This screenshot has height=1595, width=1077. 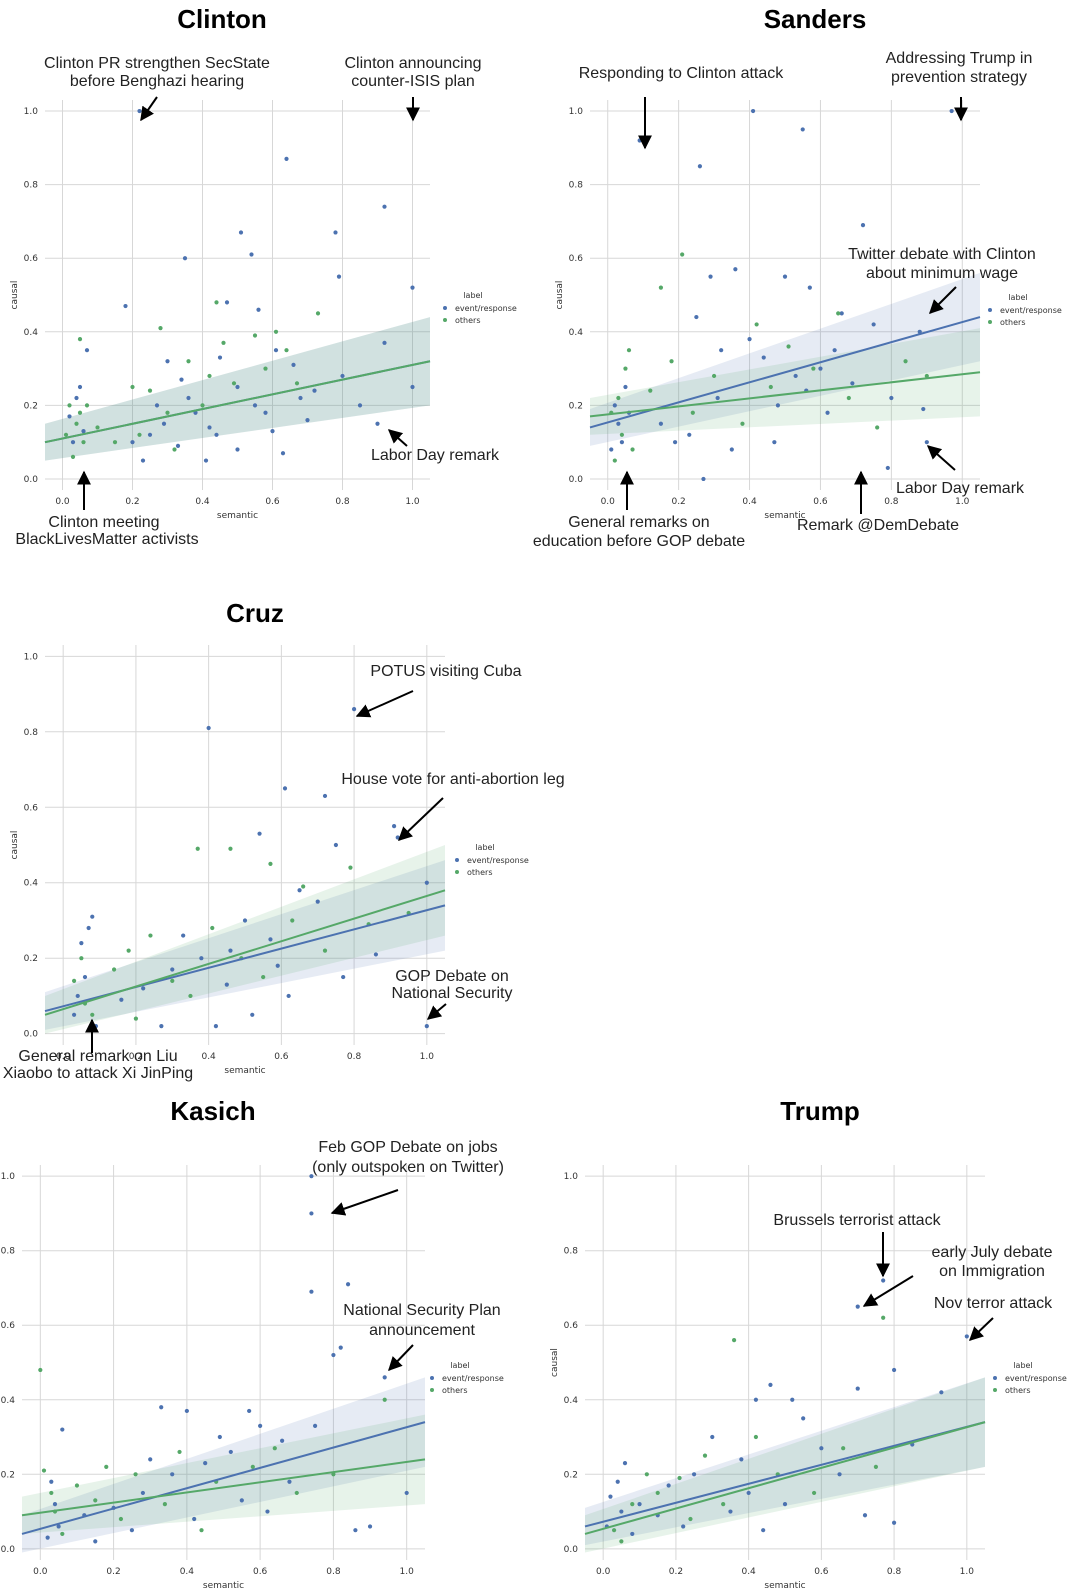 What do you see at coordinates (992, 1252) in the screenshot?
I see `annotation-text: early July debate` at bounding box center [992, 1252].